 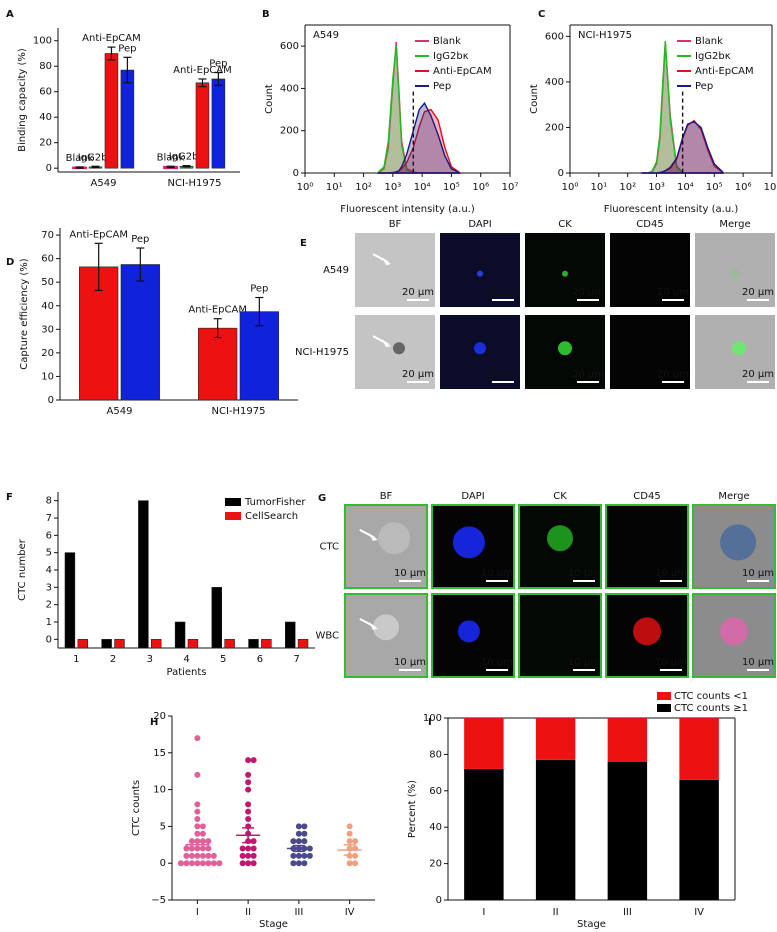 What do you see at coordinates (554, 36) in the screenshot?
I see `y-tick-label: 600` at bounding box center [554, 36].